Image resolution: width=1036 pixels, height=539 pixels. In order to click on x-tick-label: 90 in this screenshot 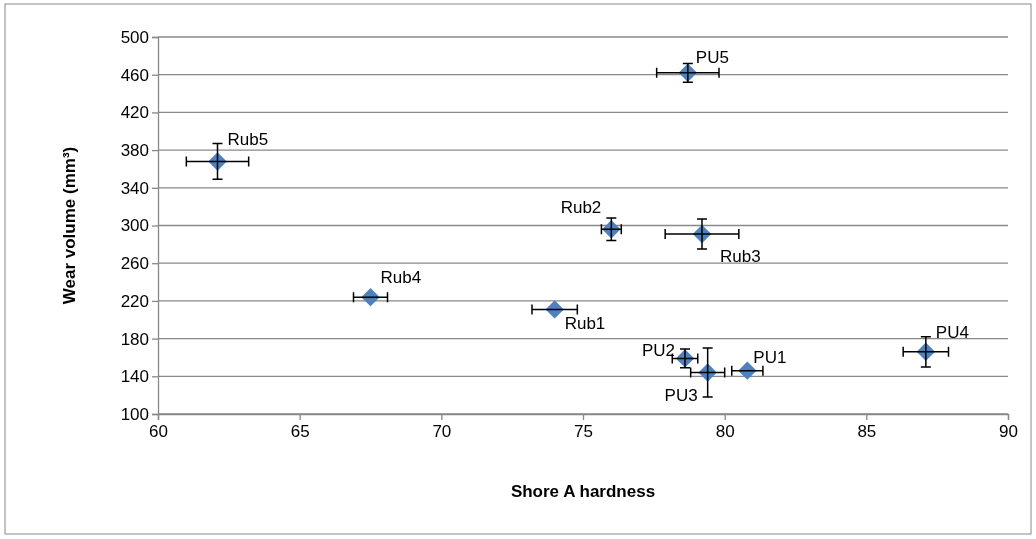, I will do `click(1008, 432)`.